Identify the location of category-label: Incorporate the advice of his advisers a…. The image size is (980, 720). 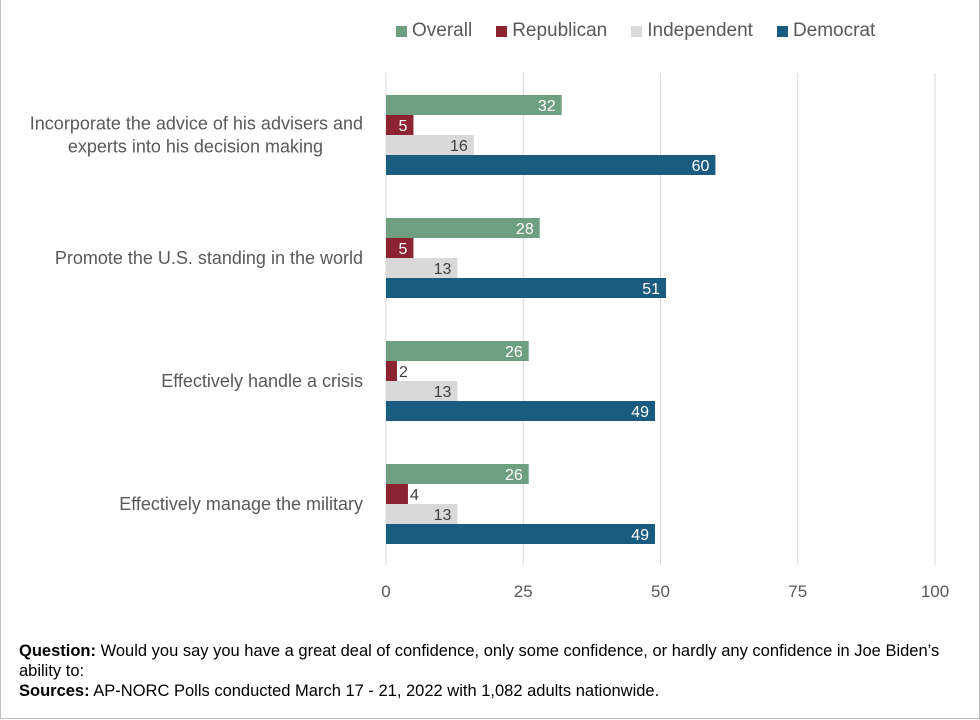
(196, 124).